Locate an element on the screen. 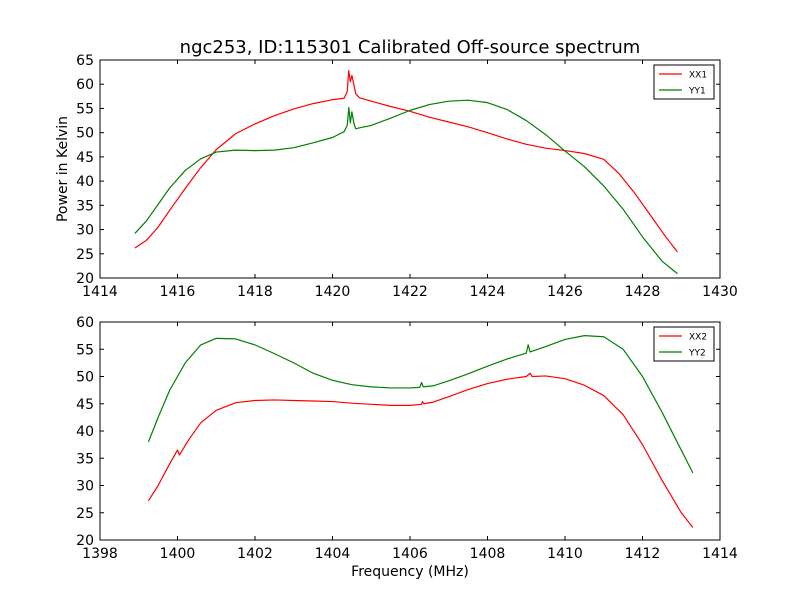 Image resolution: width=800 pixels, height=600 pixels. top-y-tick-label: 35 is located at coordinates (85, 206).